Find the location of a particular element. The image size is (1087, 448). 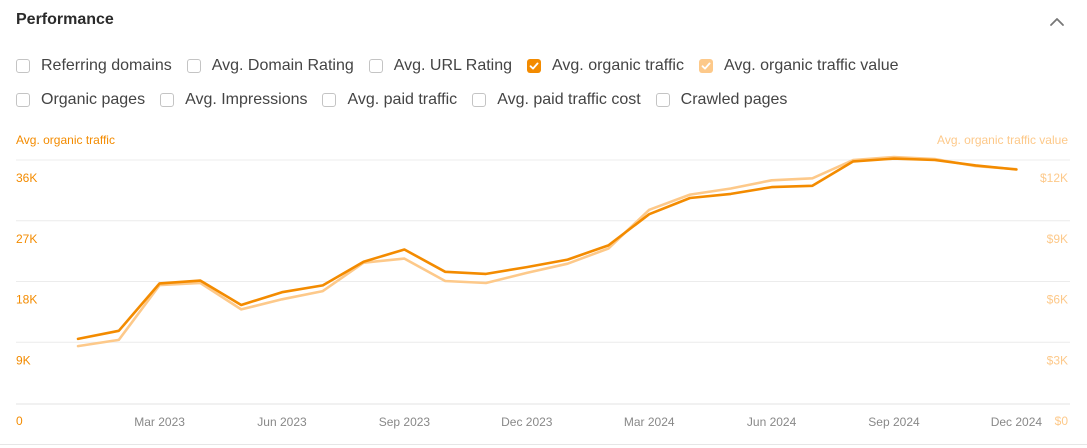

x-tick-label: Mar 2023 is located at coordinates (159, 422).